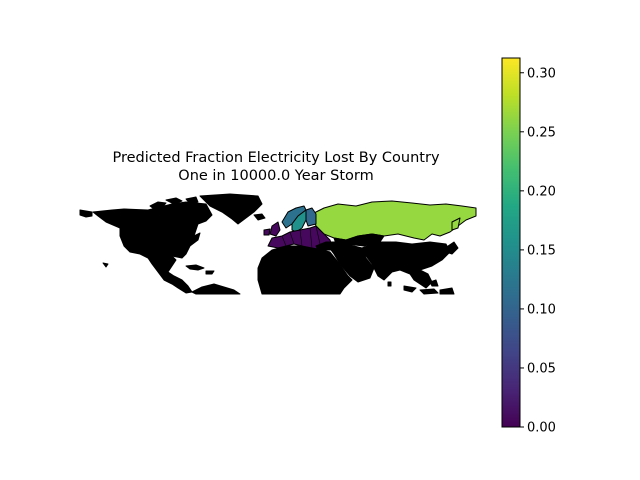 This screenshot has height=480, width=640. What do you see at coordinates (541, 428) in the screenshot?
I see `colorbar-tick-label: 0.00` at bounding box center [541, 428].